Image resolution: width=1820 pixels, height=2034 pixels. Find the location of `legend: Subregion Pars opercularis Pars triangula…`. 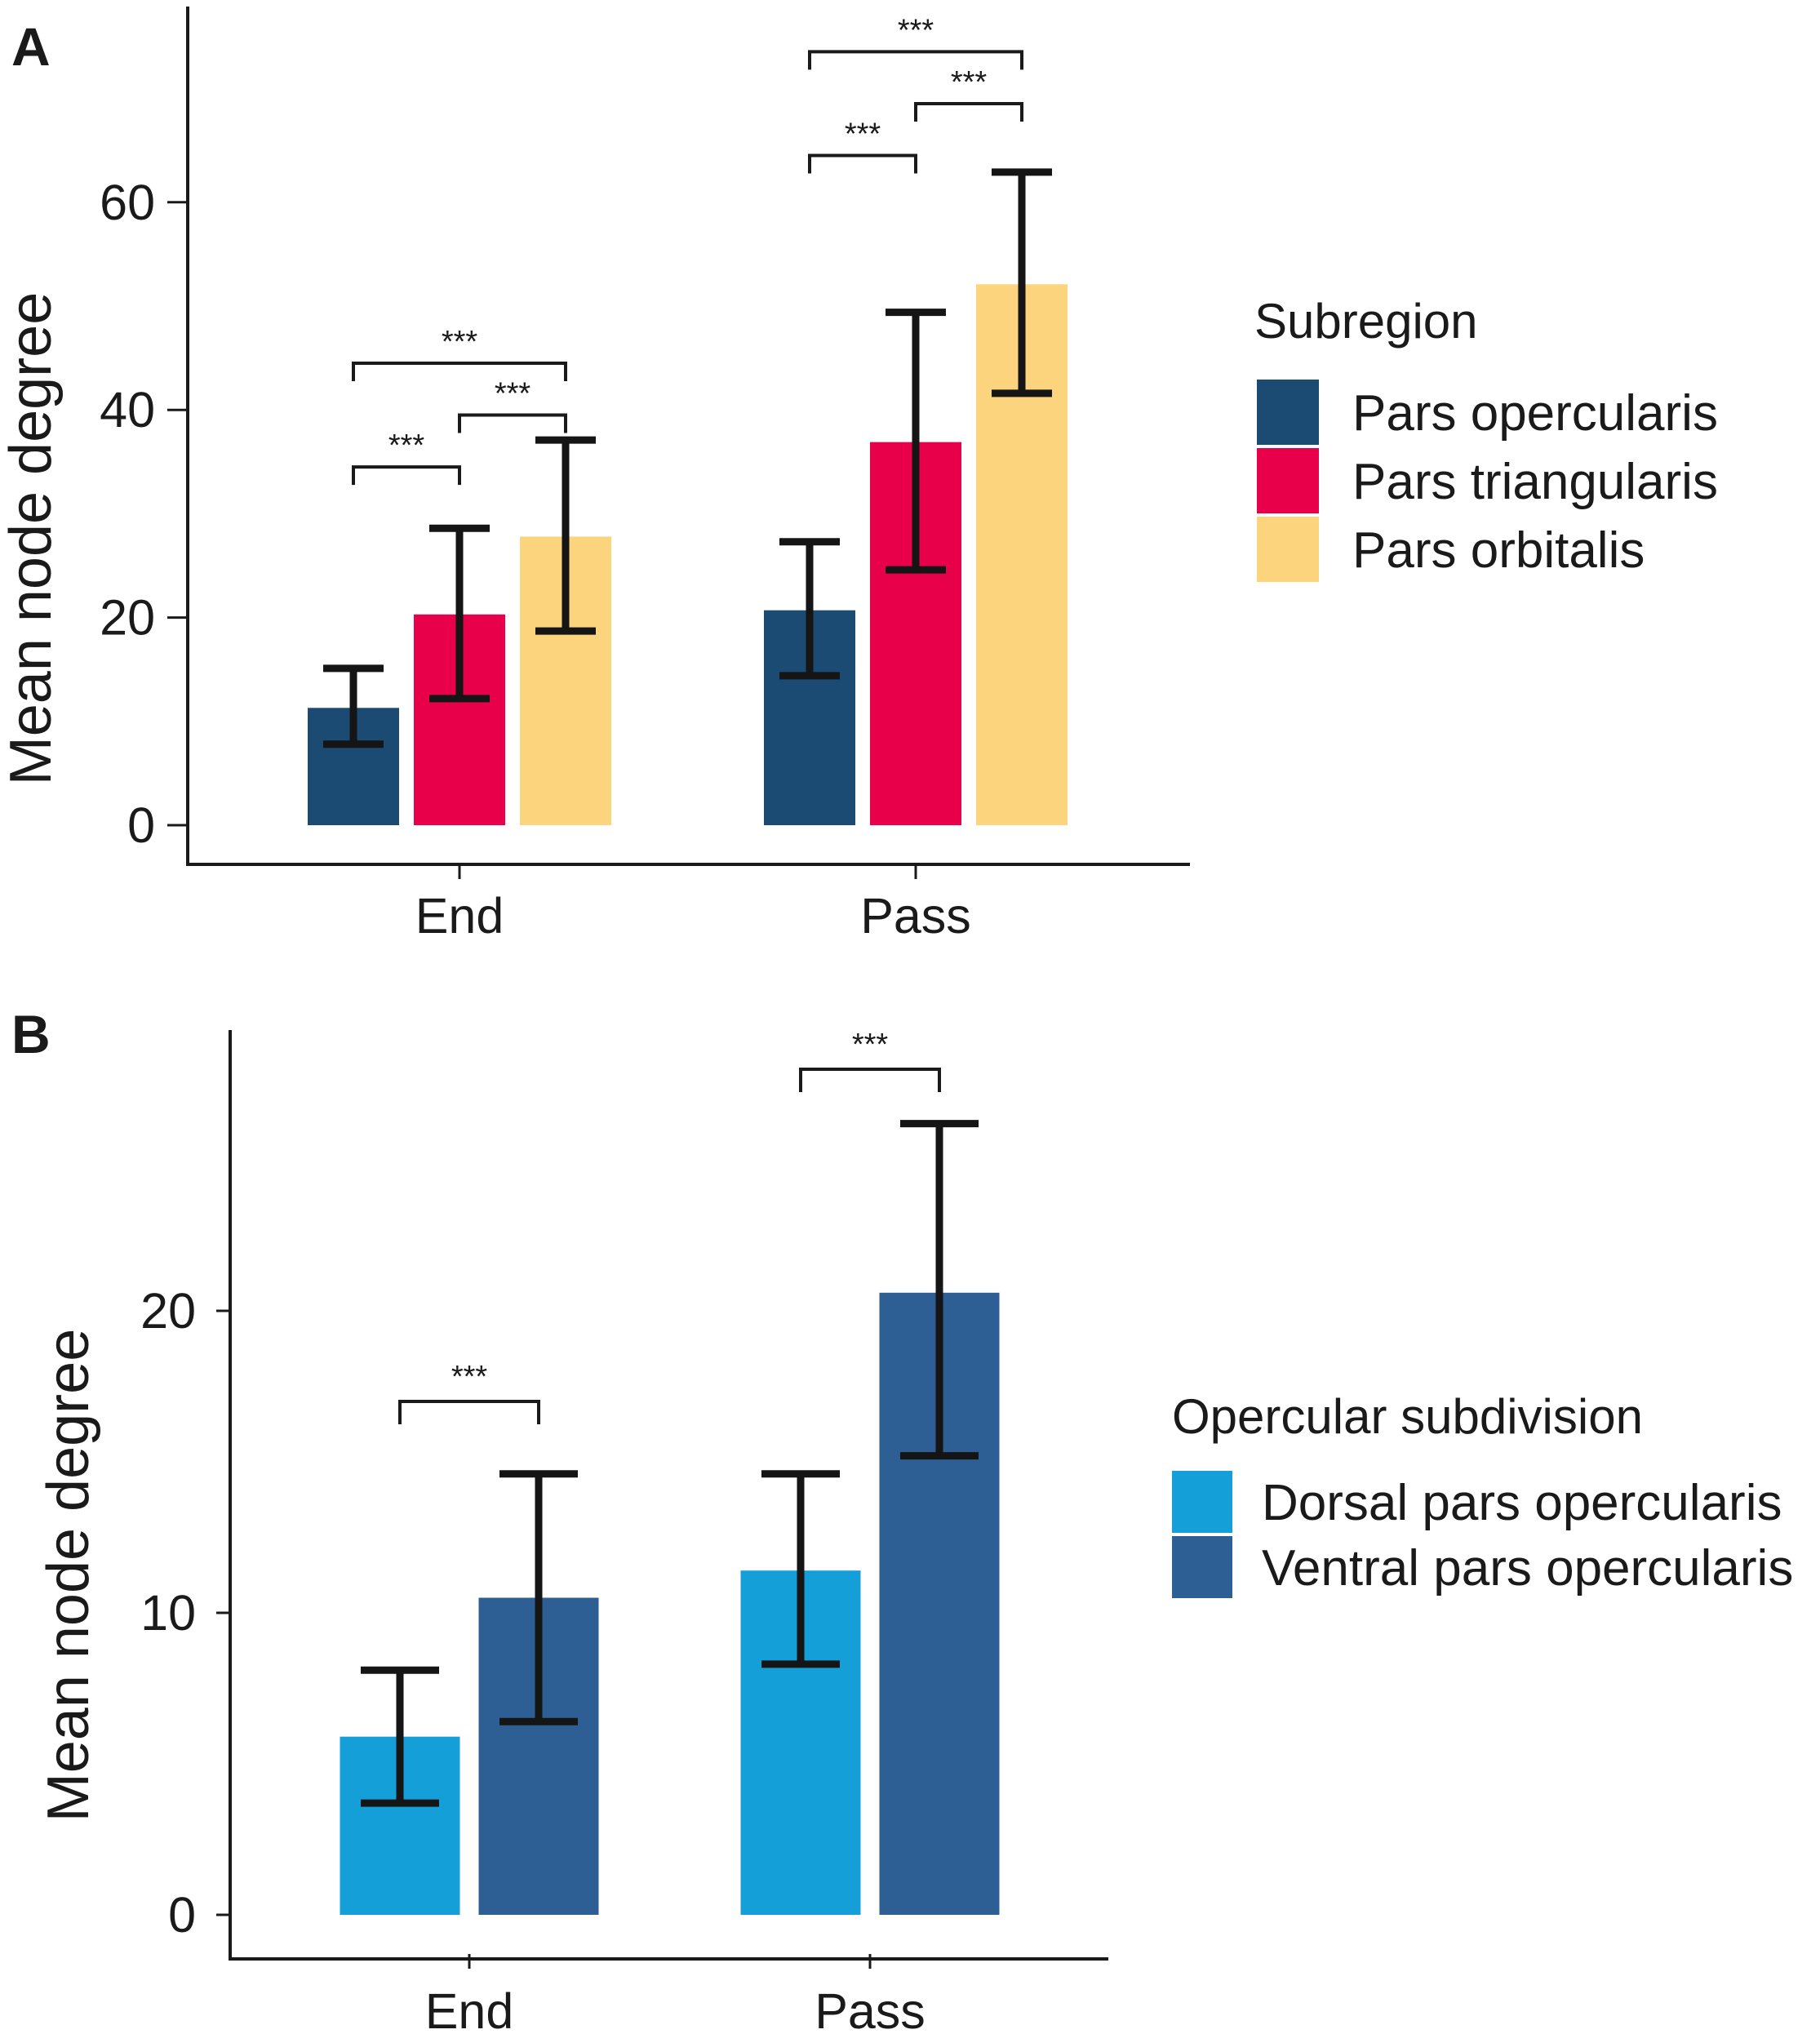

legend: Subregion Pars opercularis Pars triangula… is located at coordinates (1486, 438).